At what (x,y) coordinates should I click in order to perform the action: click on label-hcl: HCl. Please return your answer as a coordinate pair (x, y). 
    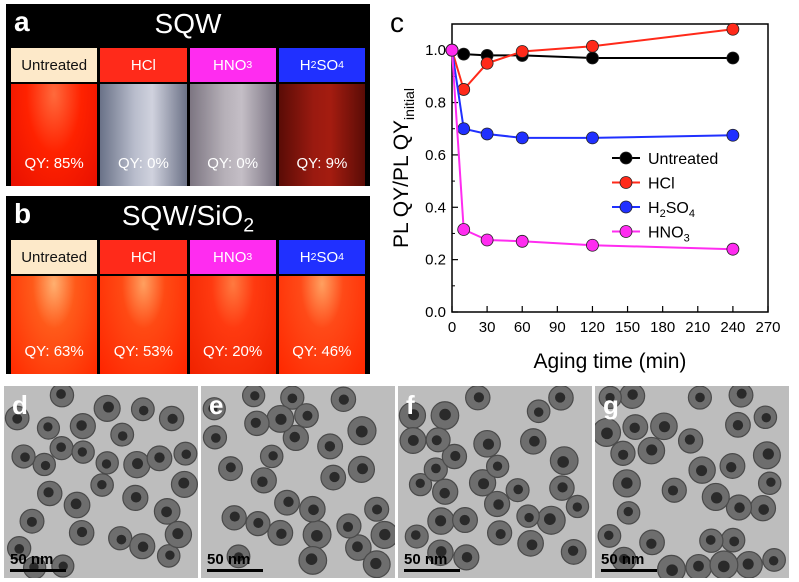
    Looking at the image, I should click on (143, 65).